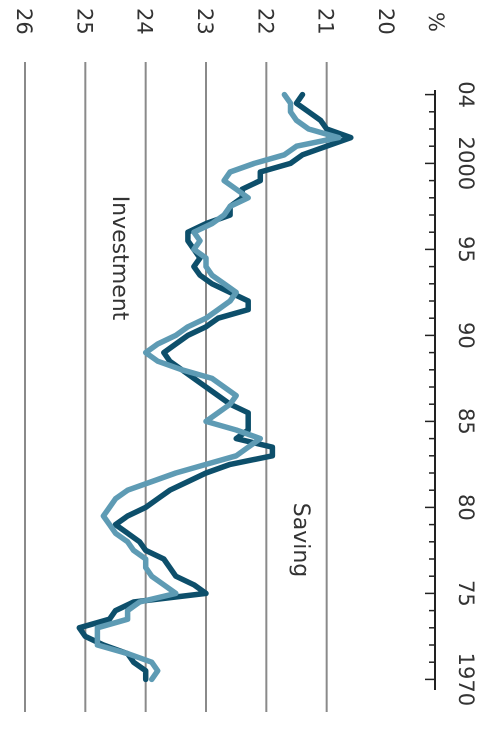 The height and width of the screenshot is (738, 486). I want to click on time-tick-label-95: 95, so click(466, 249).